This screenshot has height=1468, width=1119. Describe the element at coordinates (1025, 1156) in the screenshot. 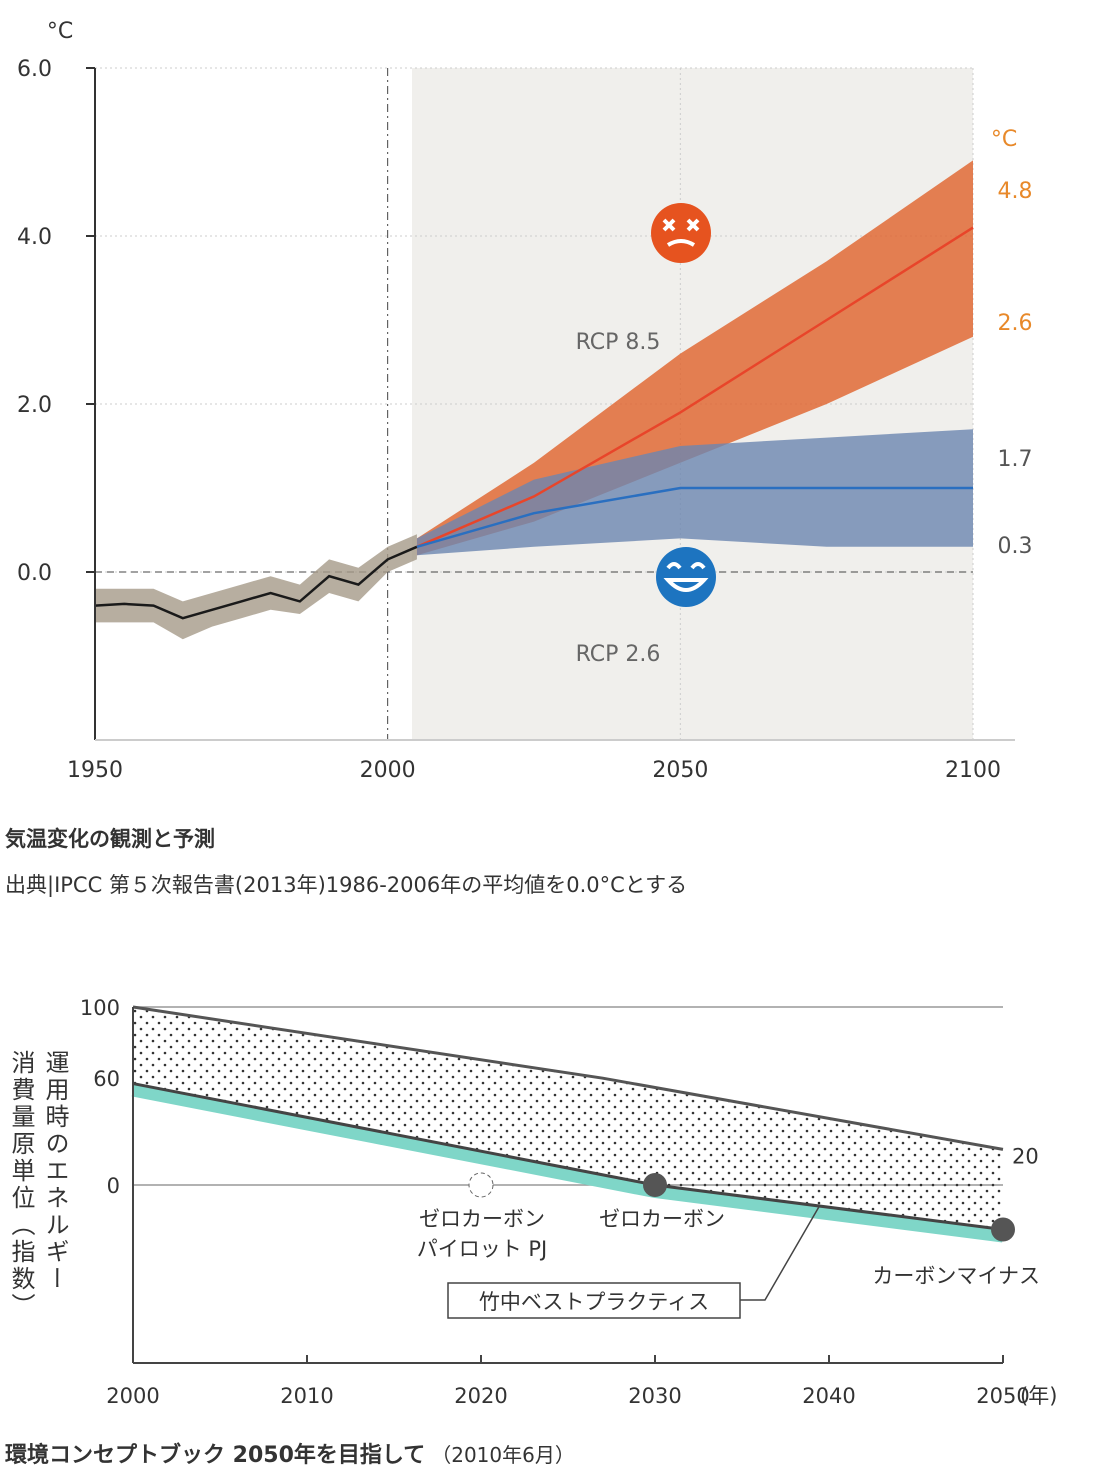

I see `end-label: 20` at that location.